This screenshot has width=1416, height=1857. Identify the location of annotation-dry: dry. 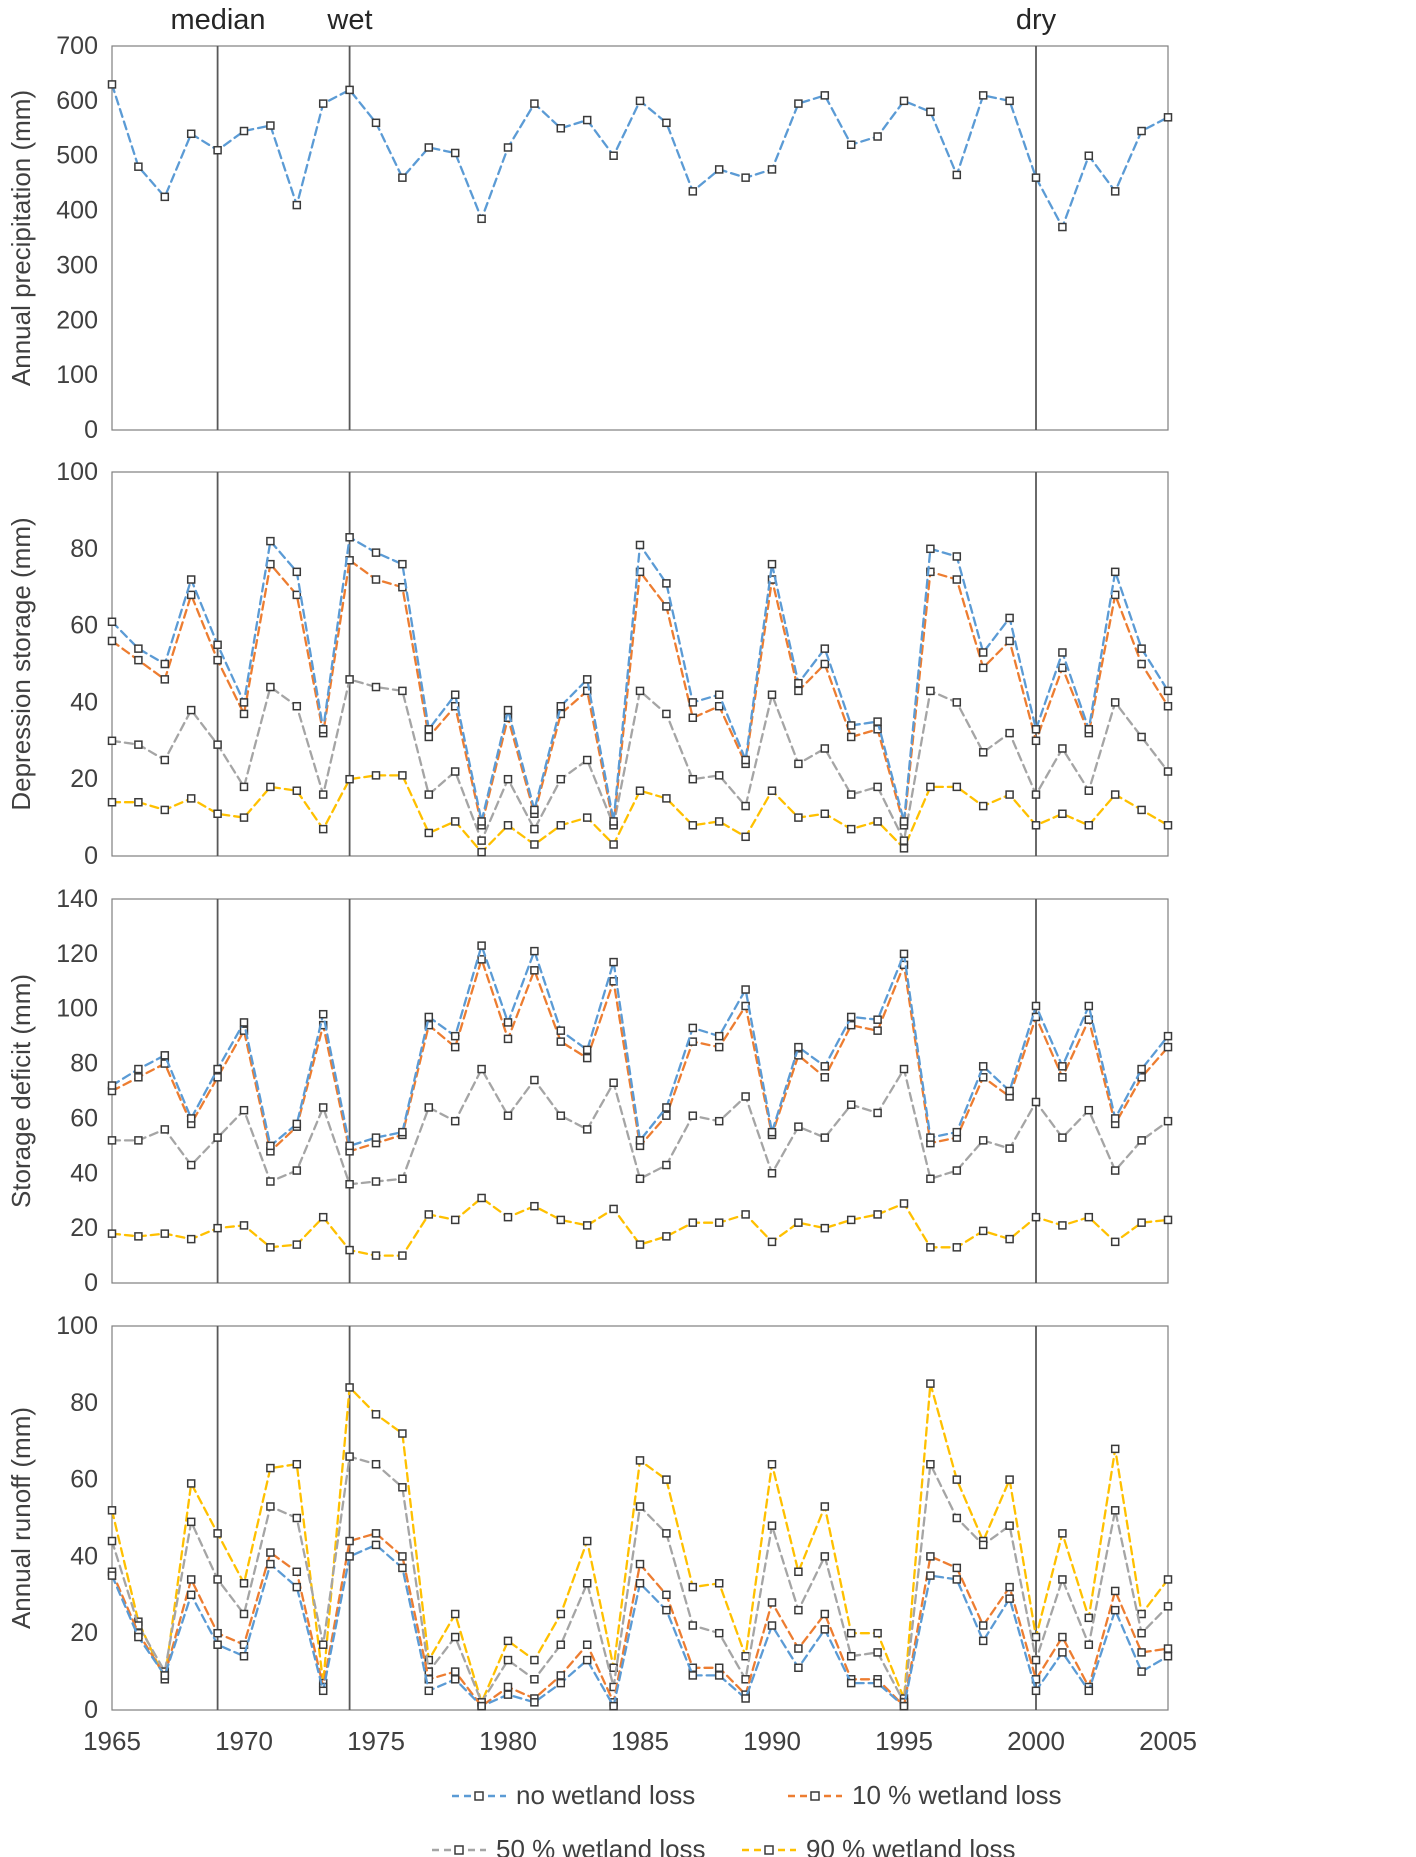
(1036, 20).